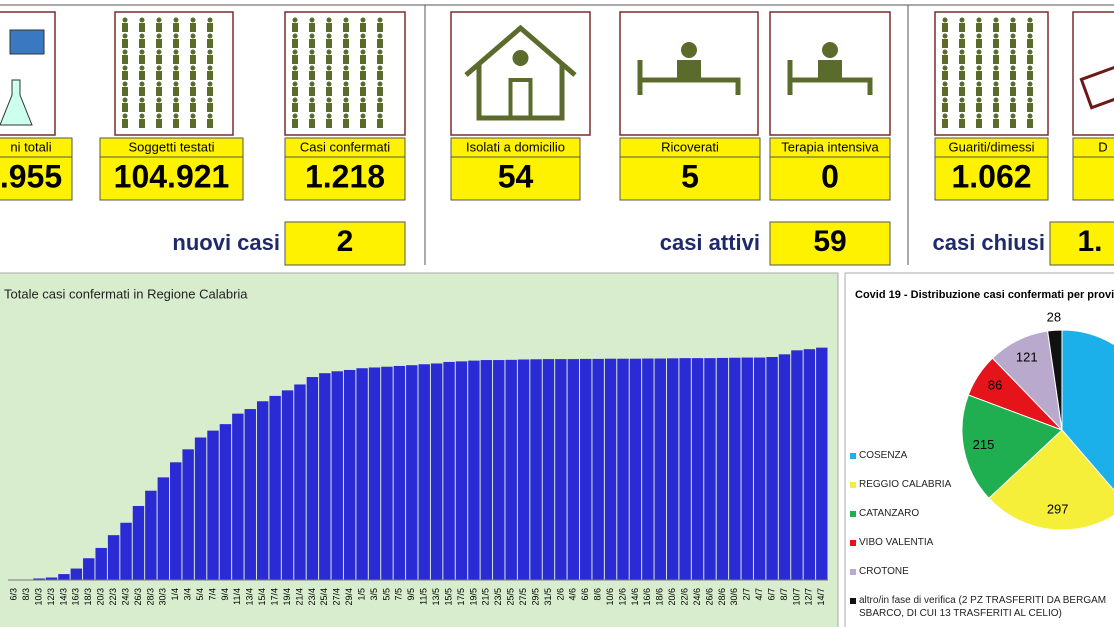 The width and height of the screenshot is (1114, 627). What do you see at coordinates (697, 597) in the screenshot?
I see `x-tick-label: 24/6` at bounding box center [697, 597].